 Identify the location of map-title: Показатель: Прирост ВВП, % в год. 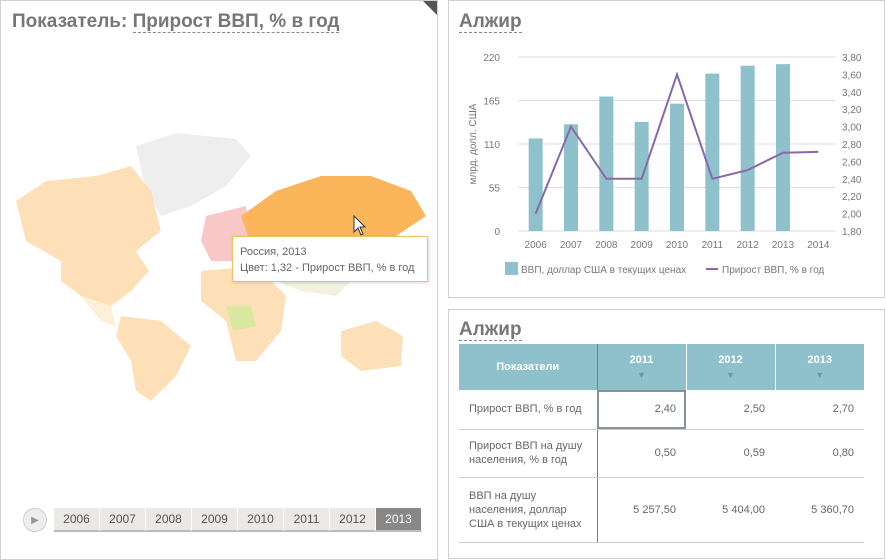
(176, 22).